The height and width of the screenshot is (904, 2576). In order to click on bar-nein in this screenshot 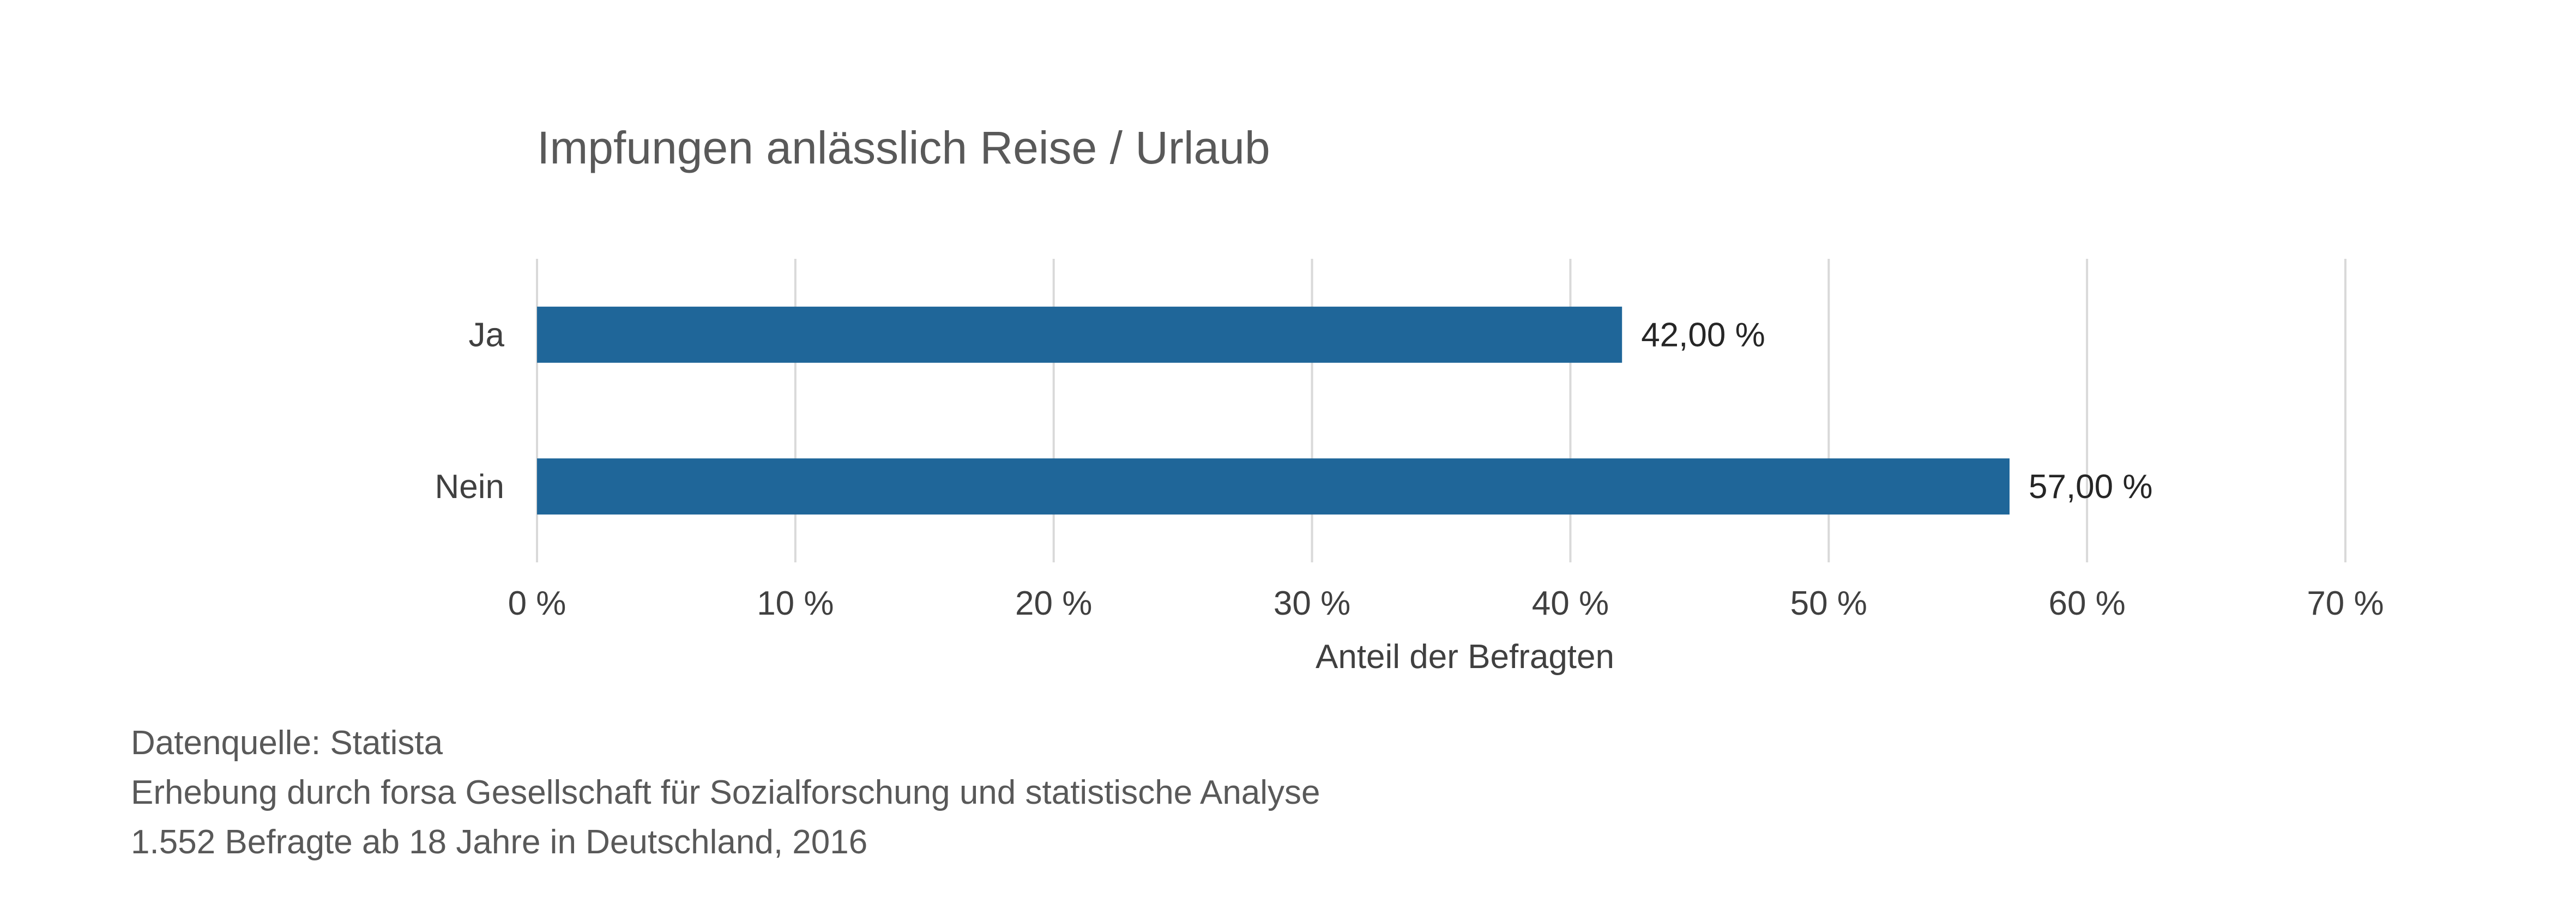, I will do `click(1274, 486)`.